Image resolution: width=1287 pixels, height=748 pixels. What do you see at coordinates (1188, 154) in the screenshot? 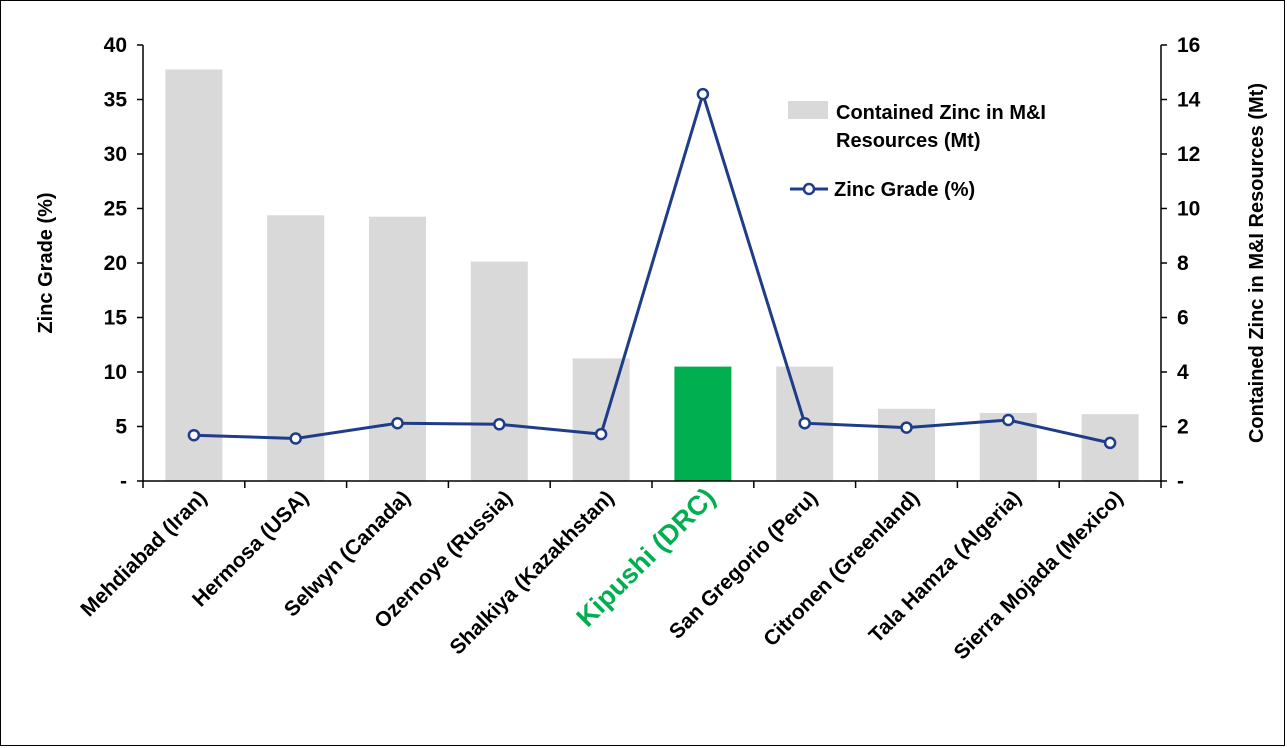
I see `y-right-tick-label: 12` at bounding box center [1188, 154].